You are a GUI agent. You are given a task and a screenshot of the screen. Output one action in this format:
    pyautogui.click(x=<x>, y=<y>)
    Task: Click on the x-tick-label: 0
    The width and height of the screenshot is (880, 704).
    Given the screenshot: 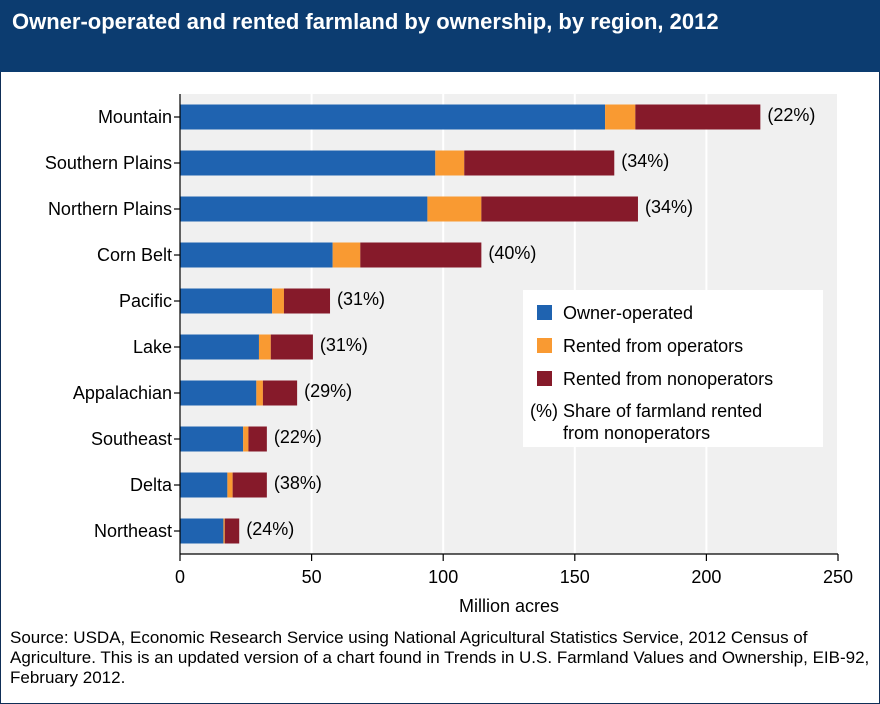 What is the action you would take?
    pyautogui.click(x=180, y=577)
    